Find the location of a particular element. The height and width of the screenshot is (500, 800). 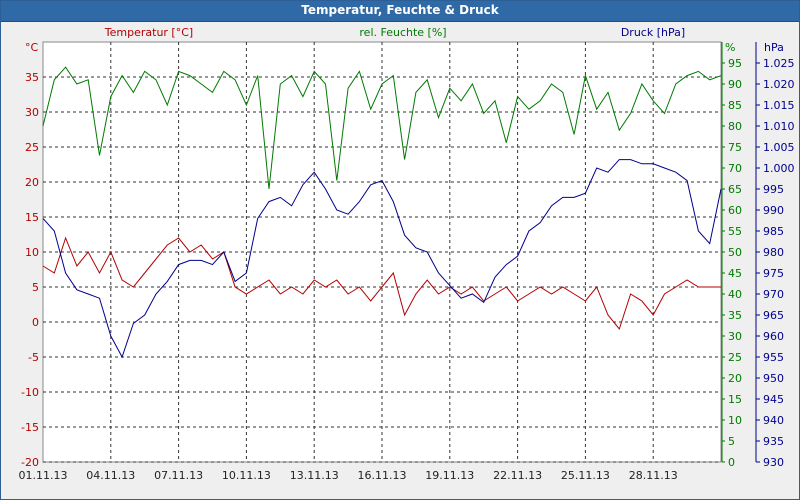

temperature-axis-ticks: -20 -15 -10 -5 0 5 10 15 20 25 30 35 is located at coordinates (30, 270).